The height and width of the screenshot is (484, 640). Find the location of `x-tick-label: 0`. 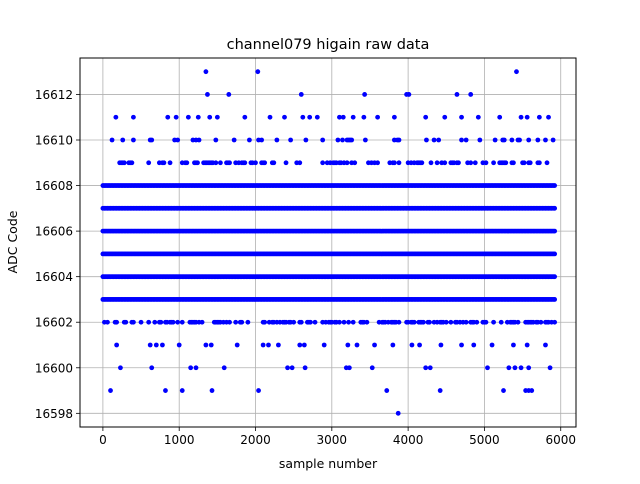

x-tick-label: 0 is located at coordinates (103, 440).